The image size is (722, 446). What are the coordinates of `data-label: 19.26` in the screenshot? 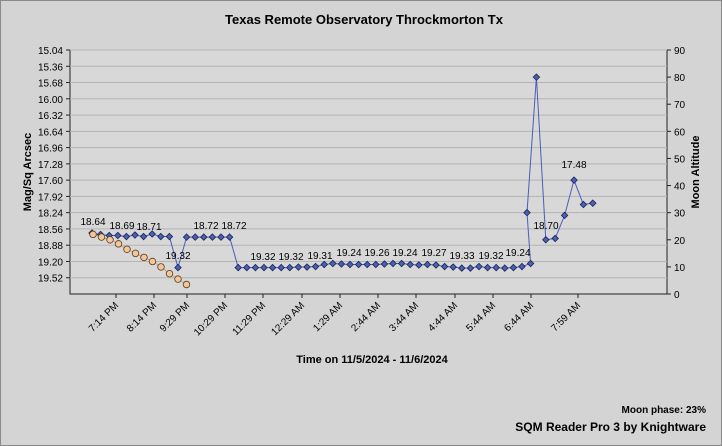 It's located at (376, 253).